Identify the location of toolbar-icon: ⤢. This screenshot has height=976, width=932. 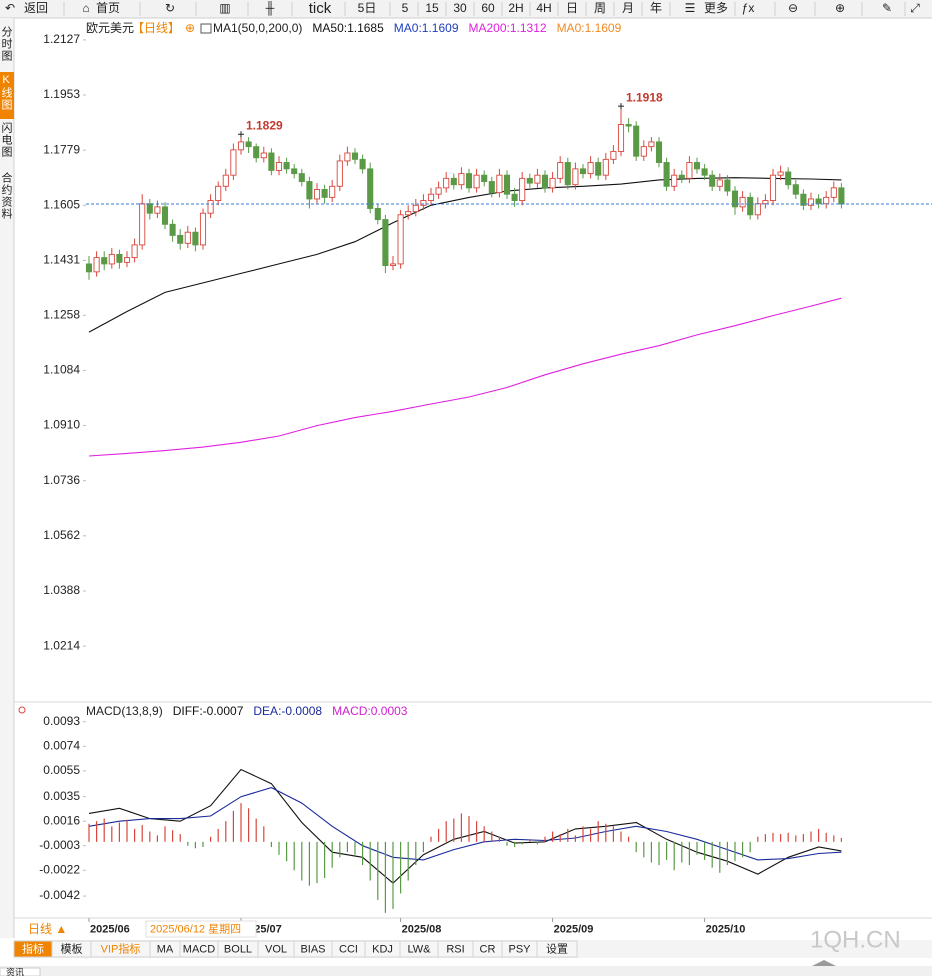
(914, 8).